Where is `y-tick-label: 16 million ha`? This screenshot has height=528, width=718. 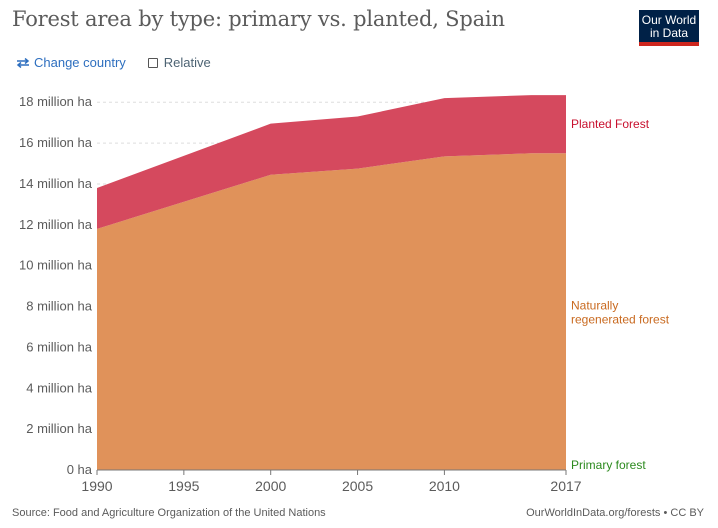 y-tick-label: 16 million ha is located at coordinates (56, 142).